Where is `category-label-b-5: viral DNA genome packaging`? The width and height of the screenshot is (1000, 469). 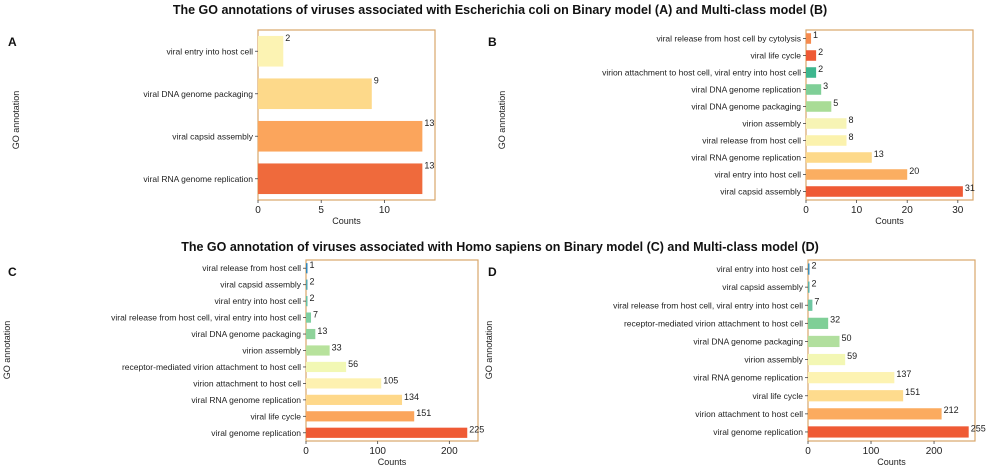 category-label-b-5: viral DNA genome packaging is located at coordinates (746, 107).